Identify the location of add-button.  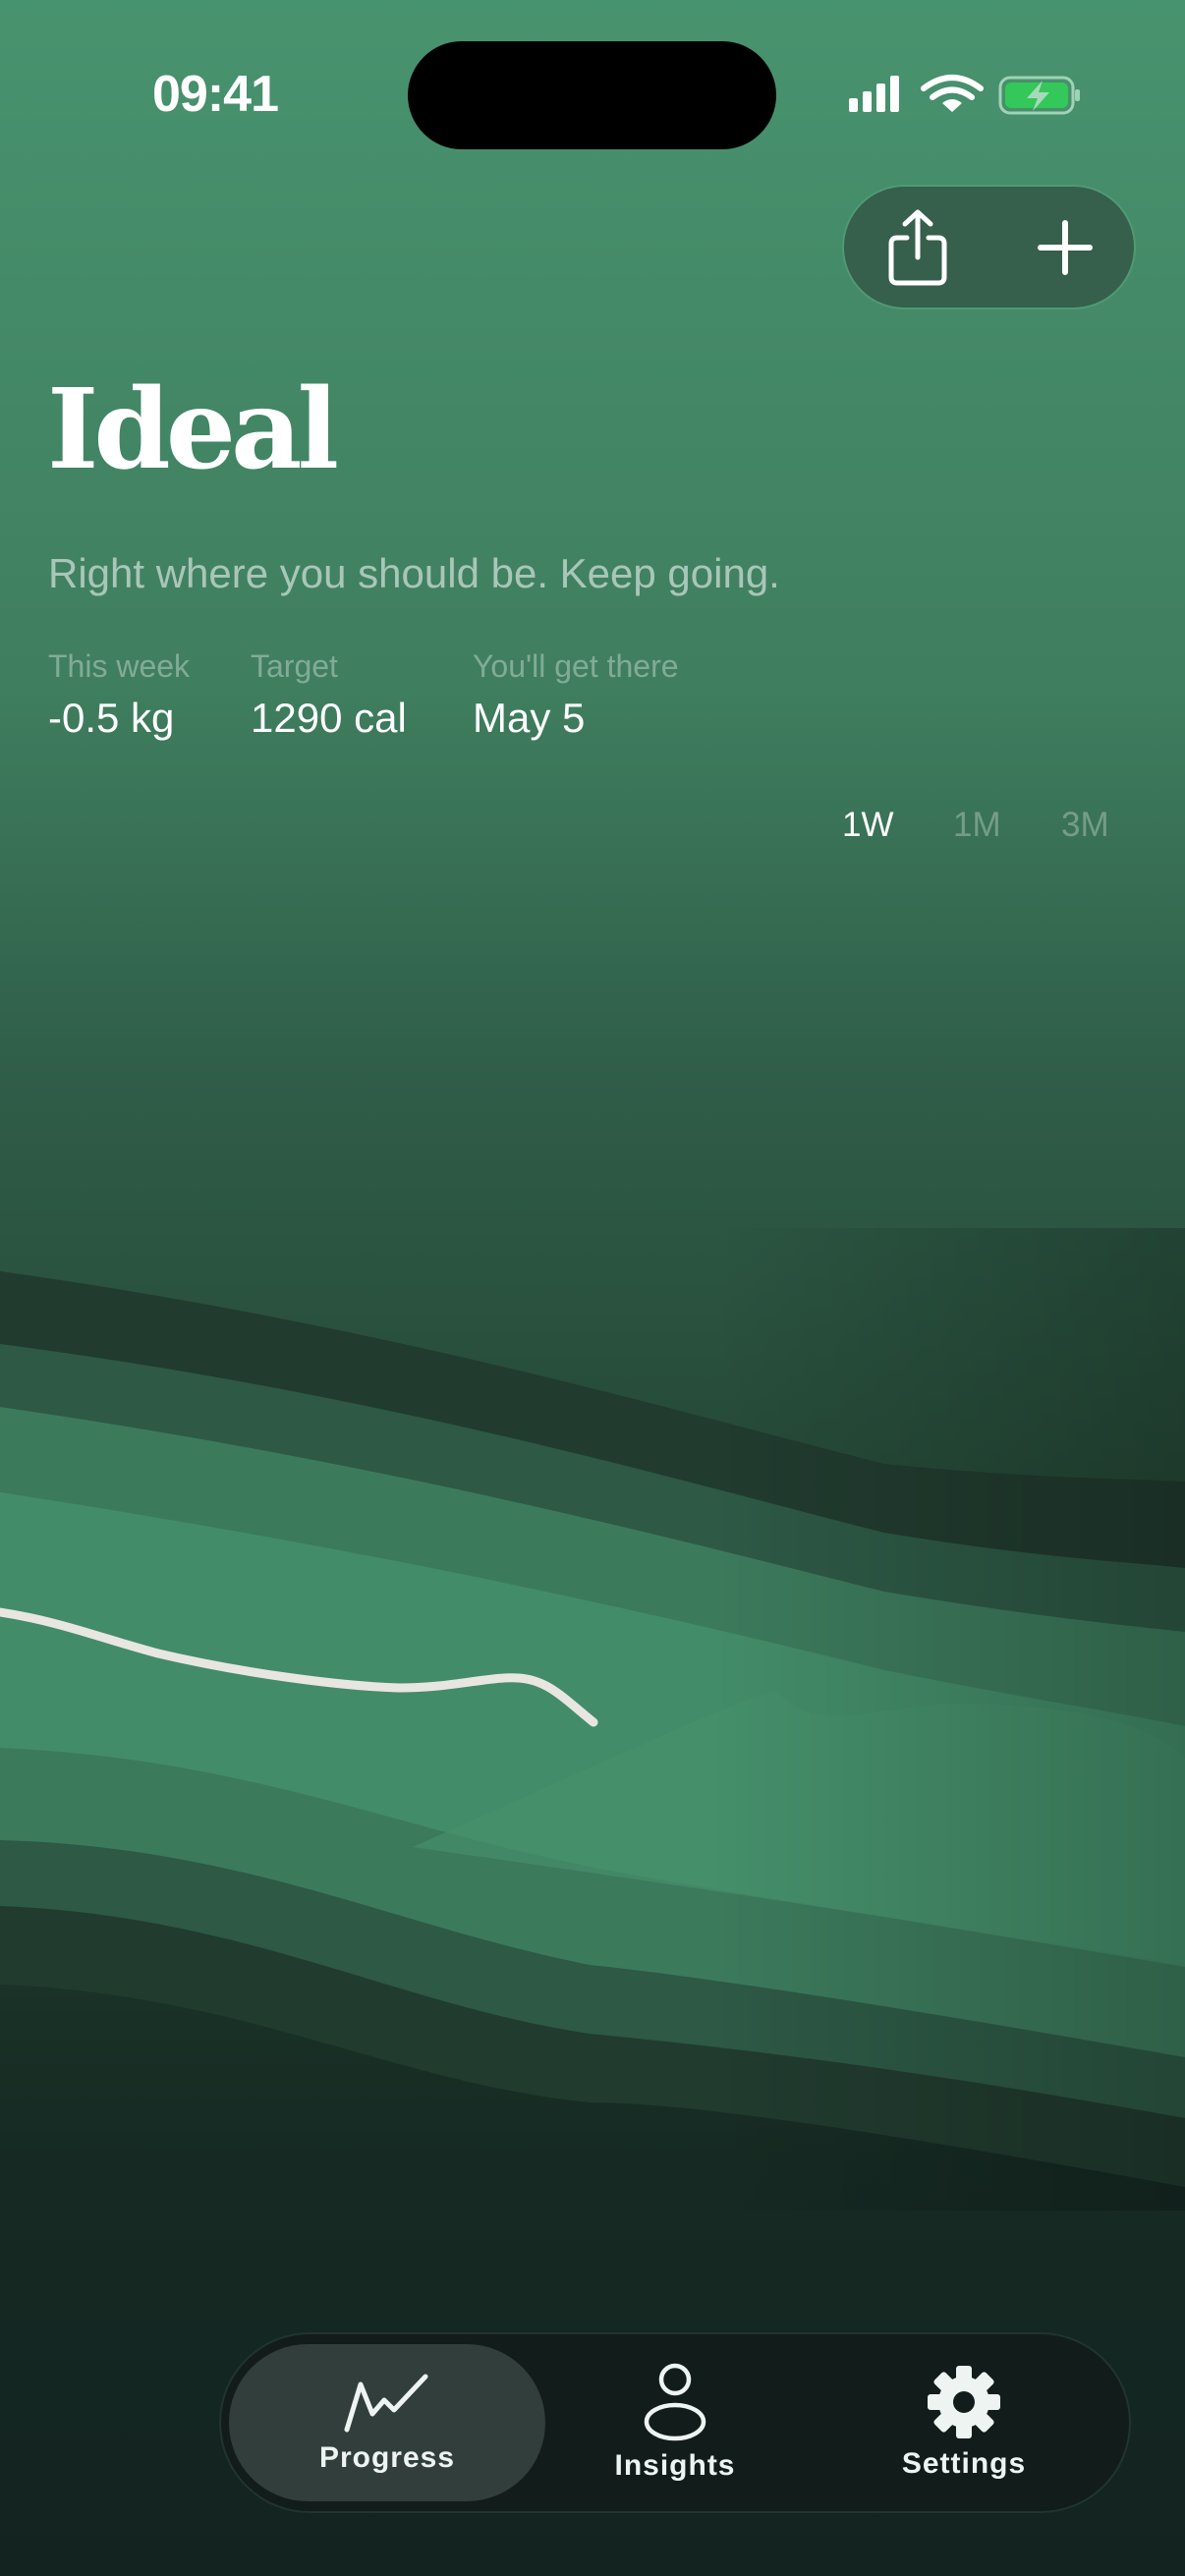
(1065, 247).